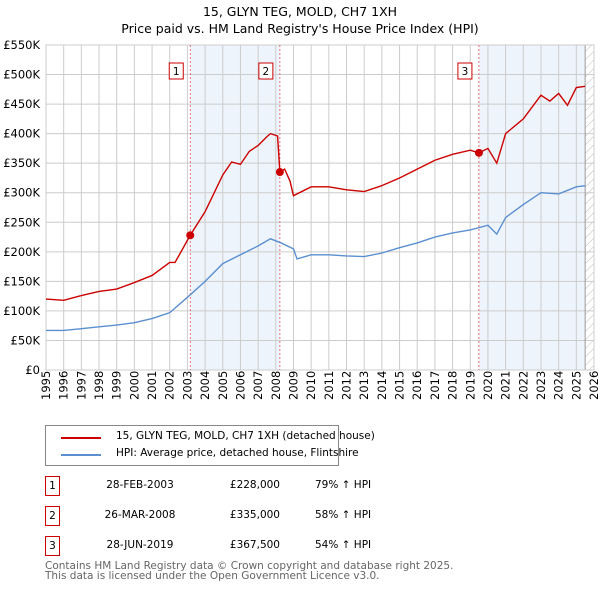  I want to click on x-tick-label: 2013, so click(364, 385).